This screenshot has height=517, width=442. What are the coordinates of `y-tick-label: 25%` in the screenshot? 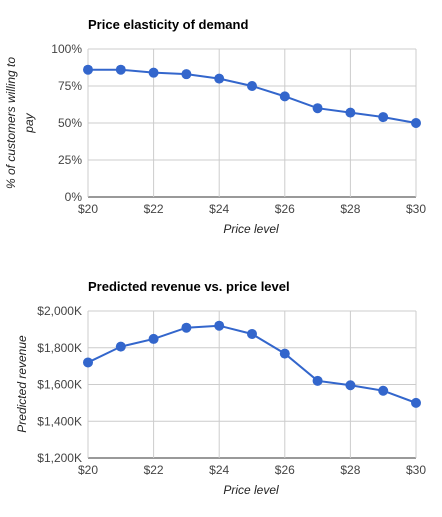 It's located at (70, 160).